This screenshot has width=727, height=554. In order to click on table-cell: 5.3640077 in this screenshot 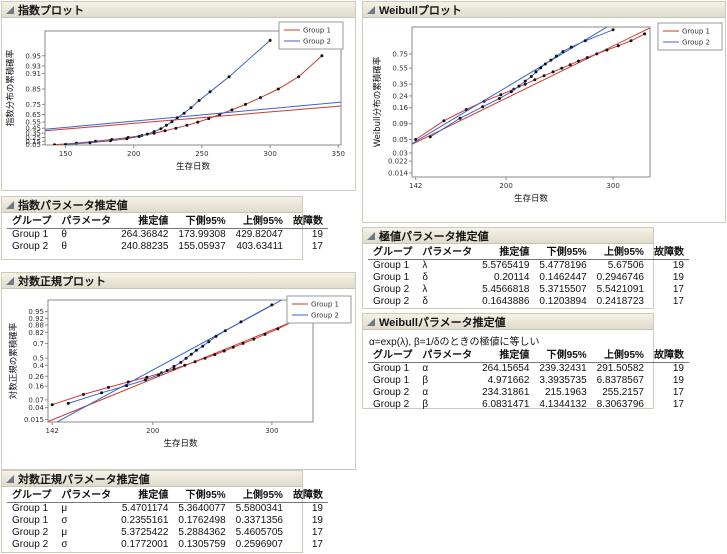, I will do `click(202, 508)`.